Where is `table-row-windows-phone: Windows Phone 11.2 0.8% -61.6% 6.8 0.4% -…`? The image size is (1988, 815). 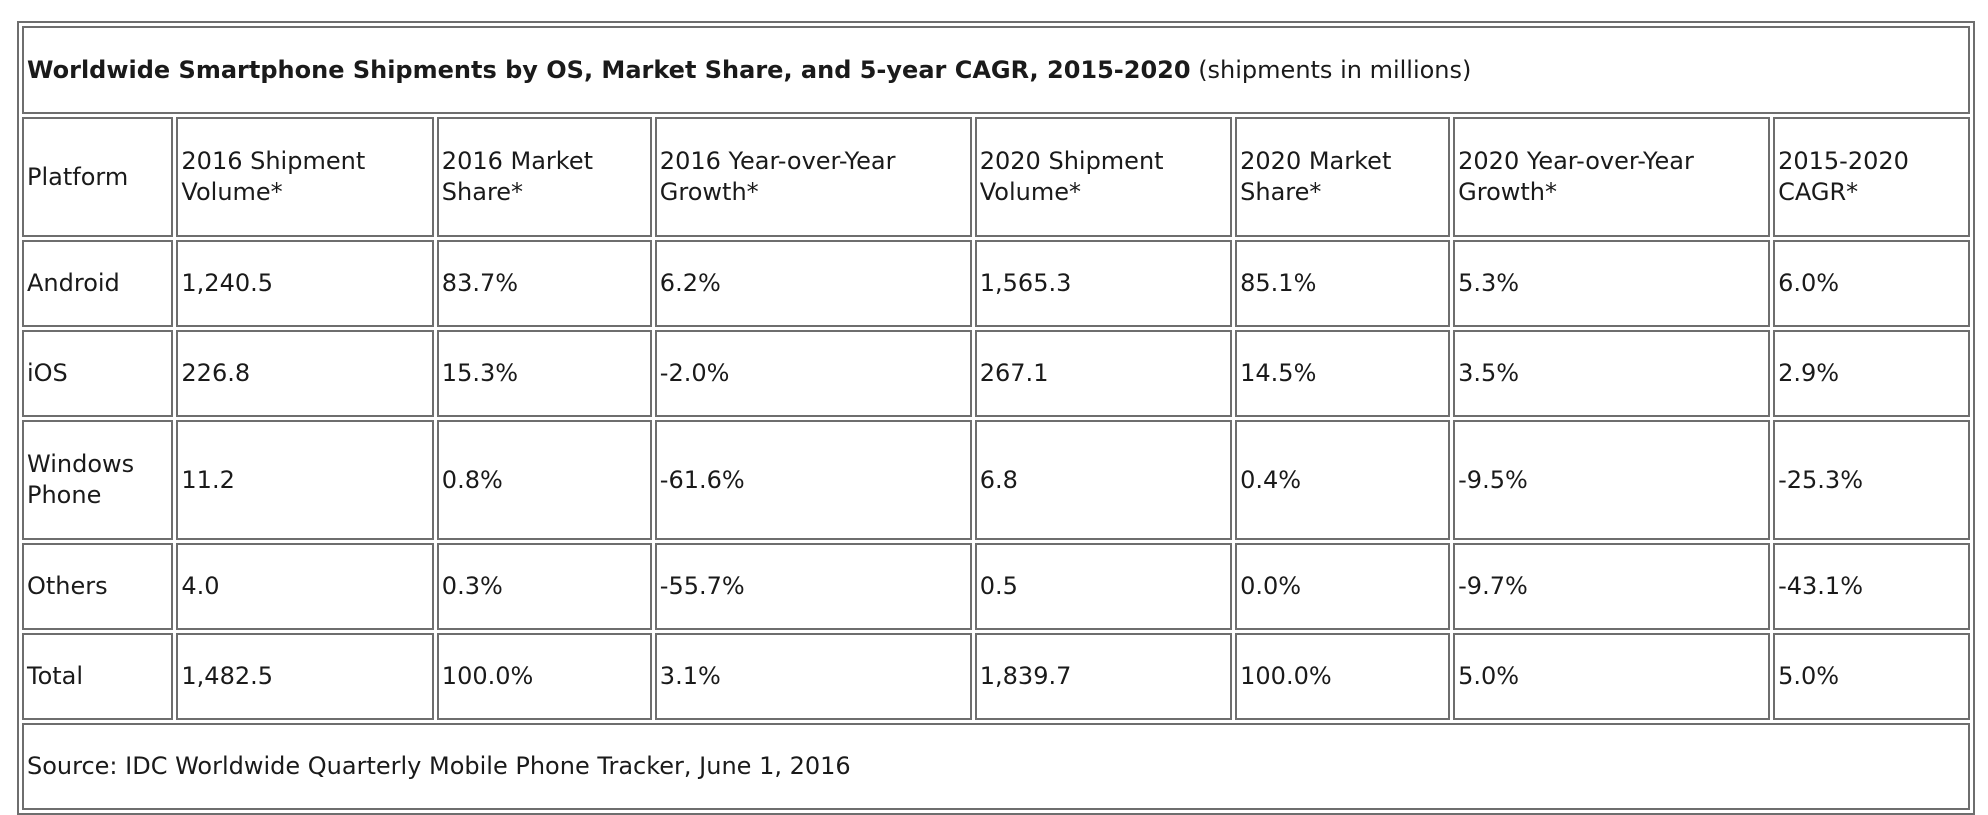
table-row-windows-phone: Windows Phone 11.2 0.8% -61.6% 6.8 0.4% -… is located at coordinates (996, 480).